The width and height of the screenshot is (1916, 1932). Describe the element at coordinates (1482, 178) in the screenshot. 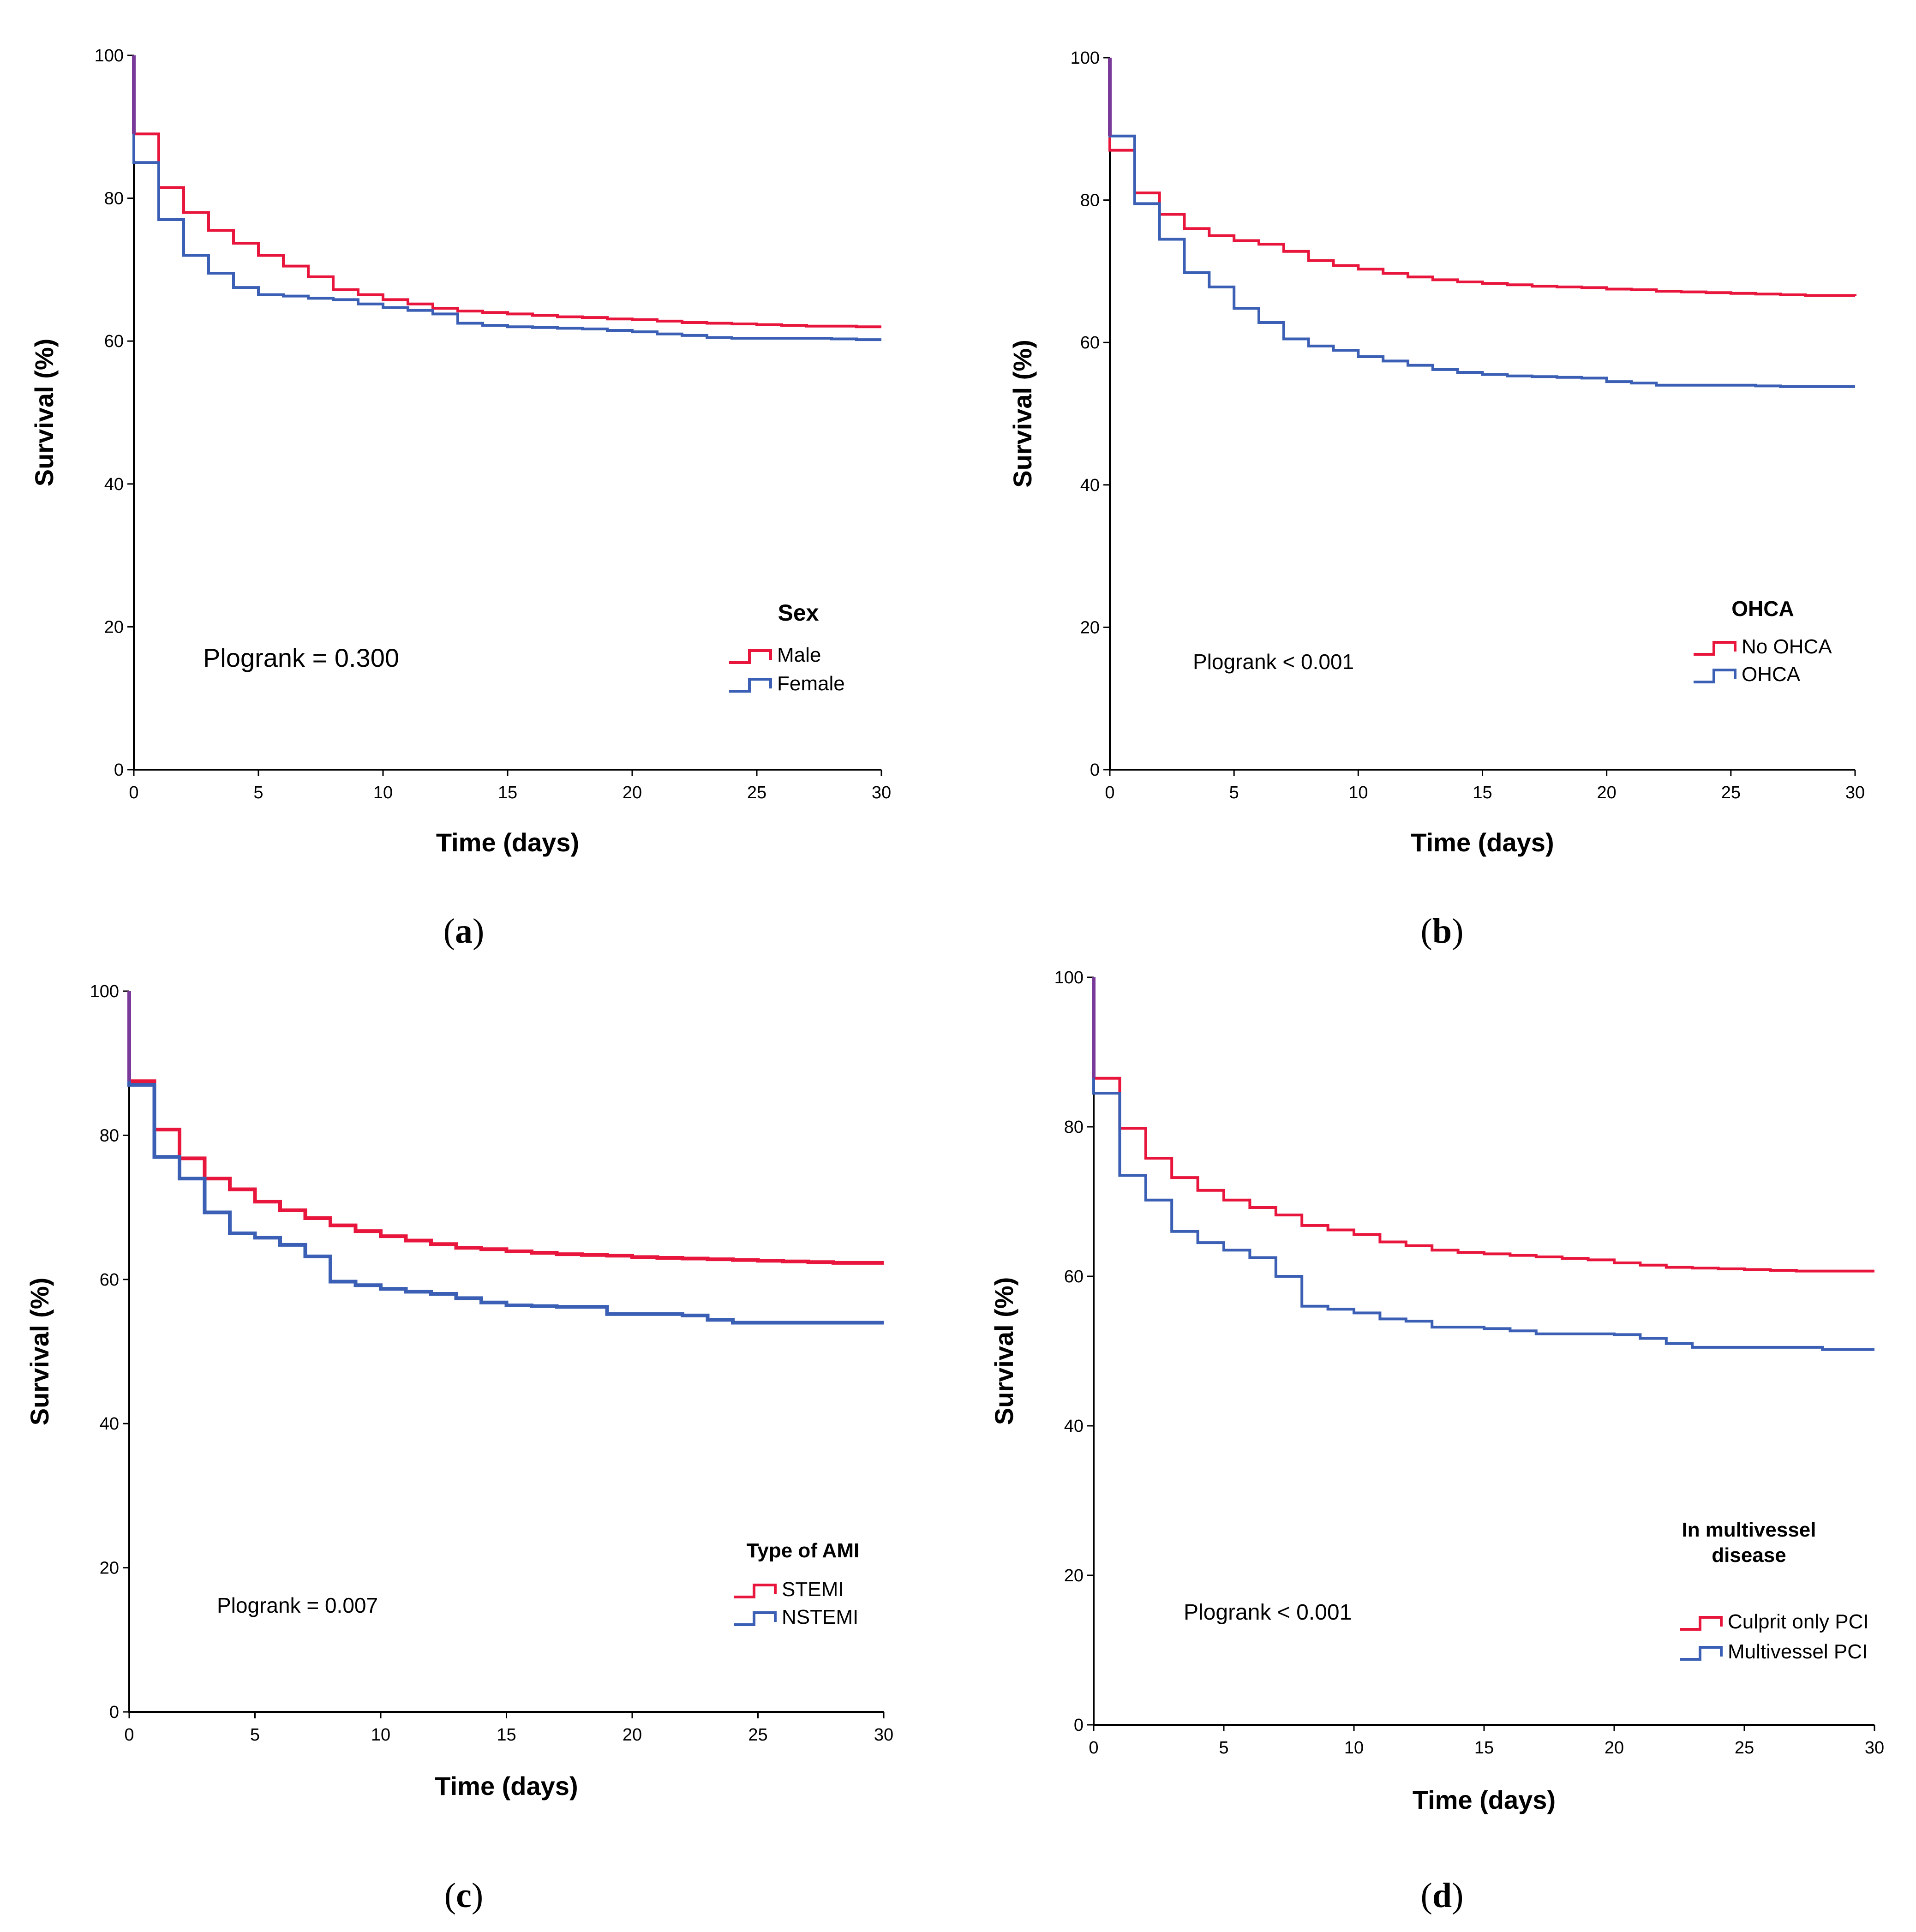

I see `km-curve-no-ohca` at that location.